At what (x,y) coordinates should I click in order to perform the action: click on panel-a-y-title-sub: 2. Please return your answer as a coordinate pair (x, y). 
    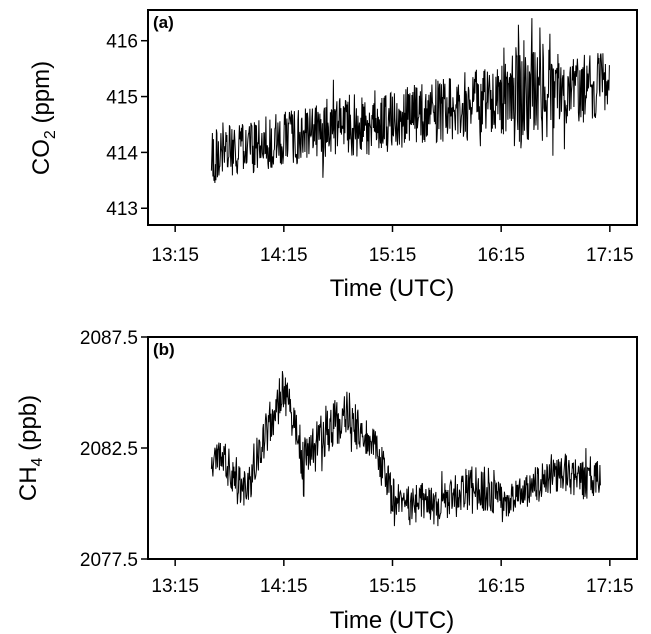
    Looking at the image, I should click on (50, 134).